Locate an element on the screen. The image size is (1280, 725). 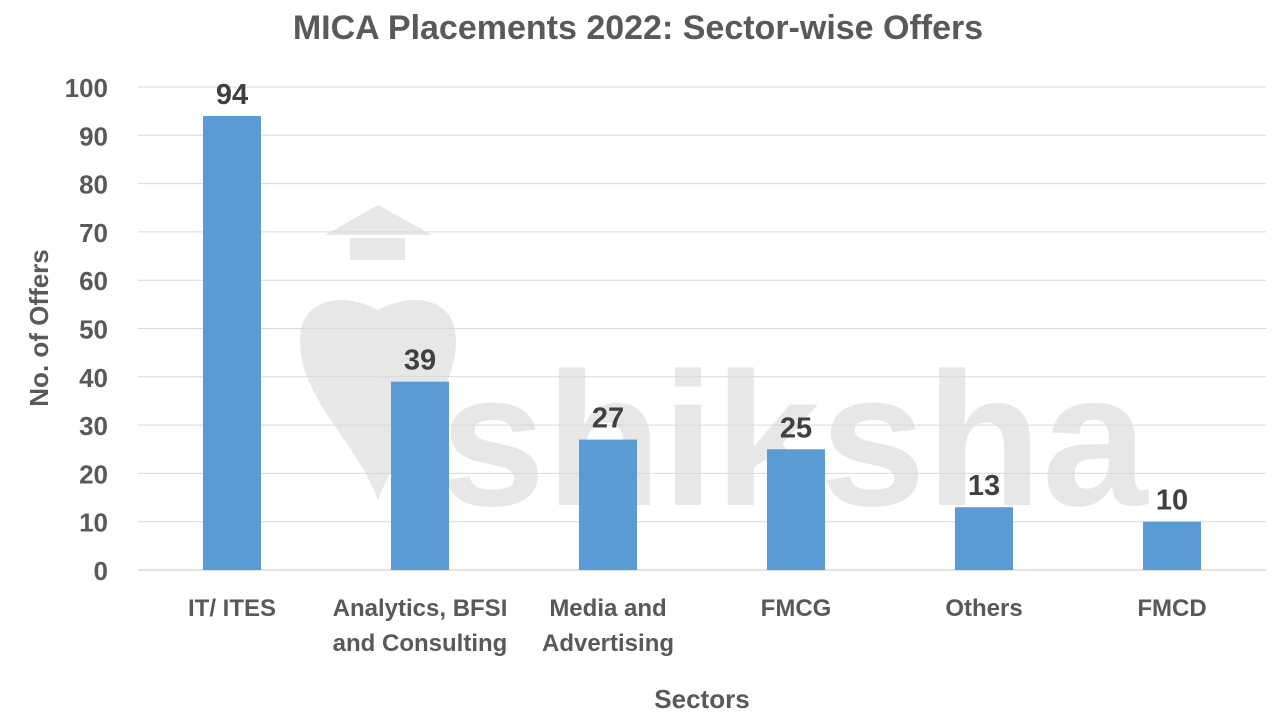
data-label: 94 is located at coordinates (232, 95).